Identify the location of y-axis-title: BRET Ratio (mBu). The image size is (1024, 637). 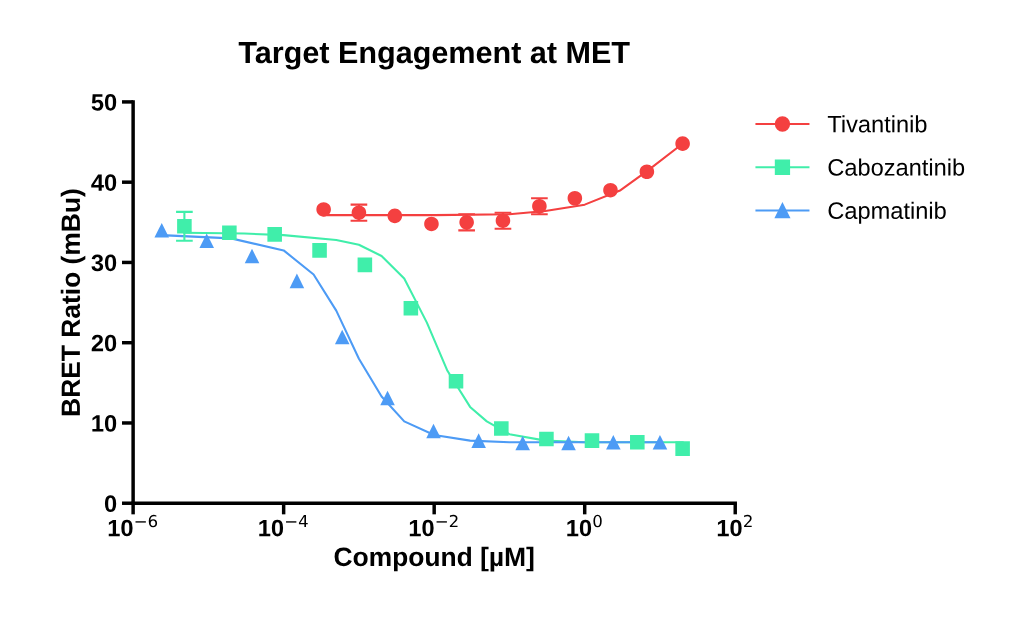
(73, 302).